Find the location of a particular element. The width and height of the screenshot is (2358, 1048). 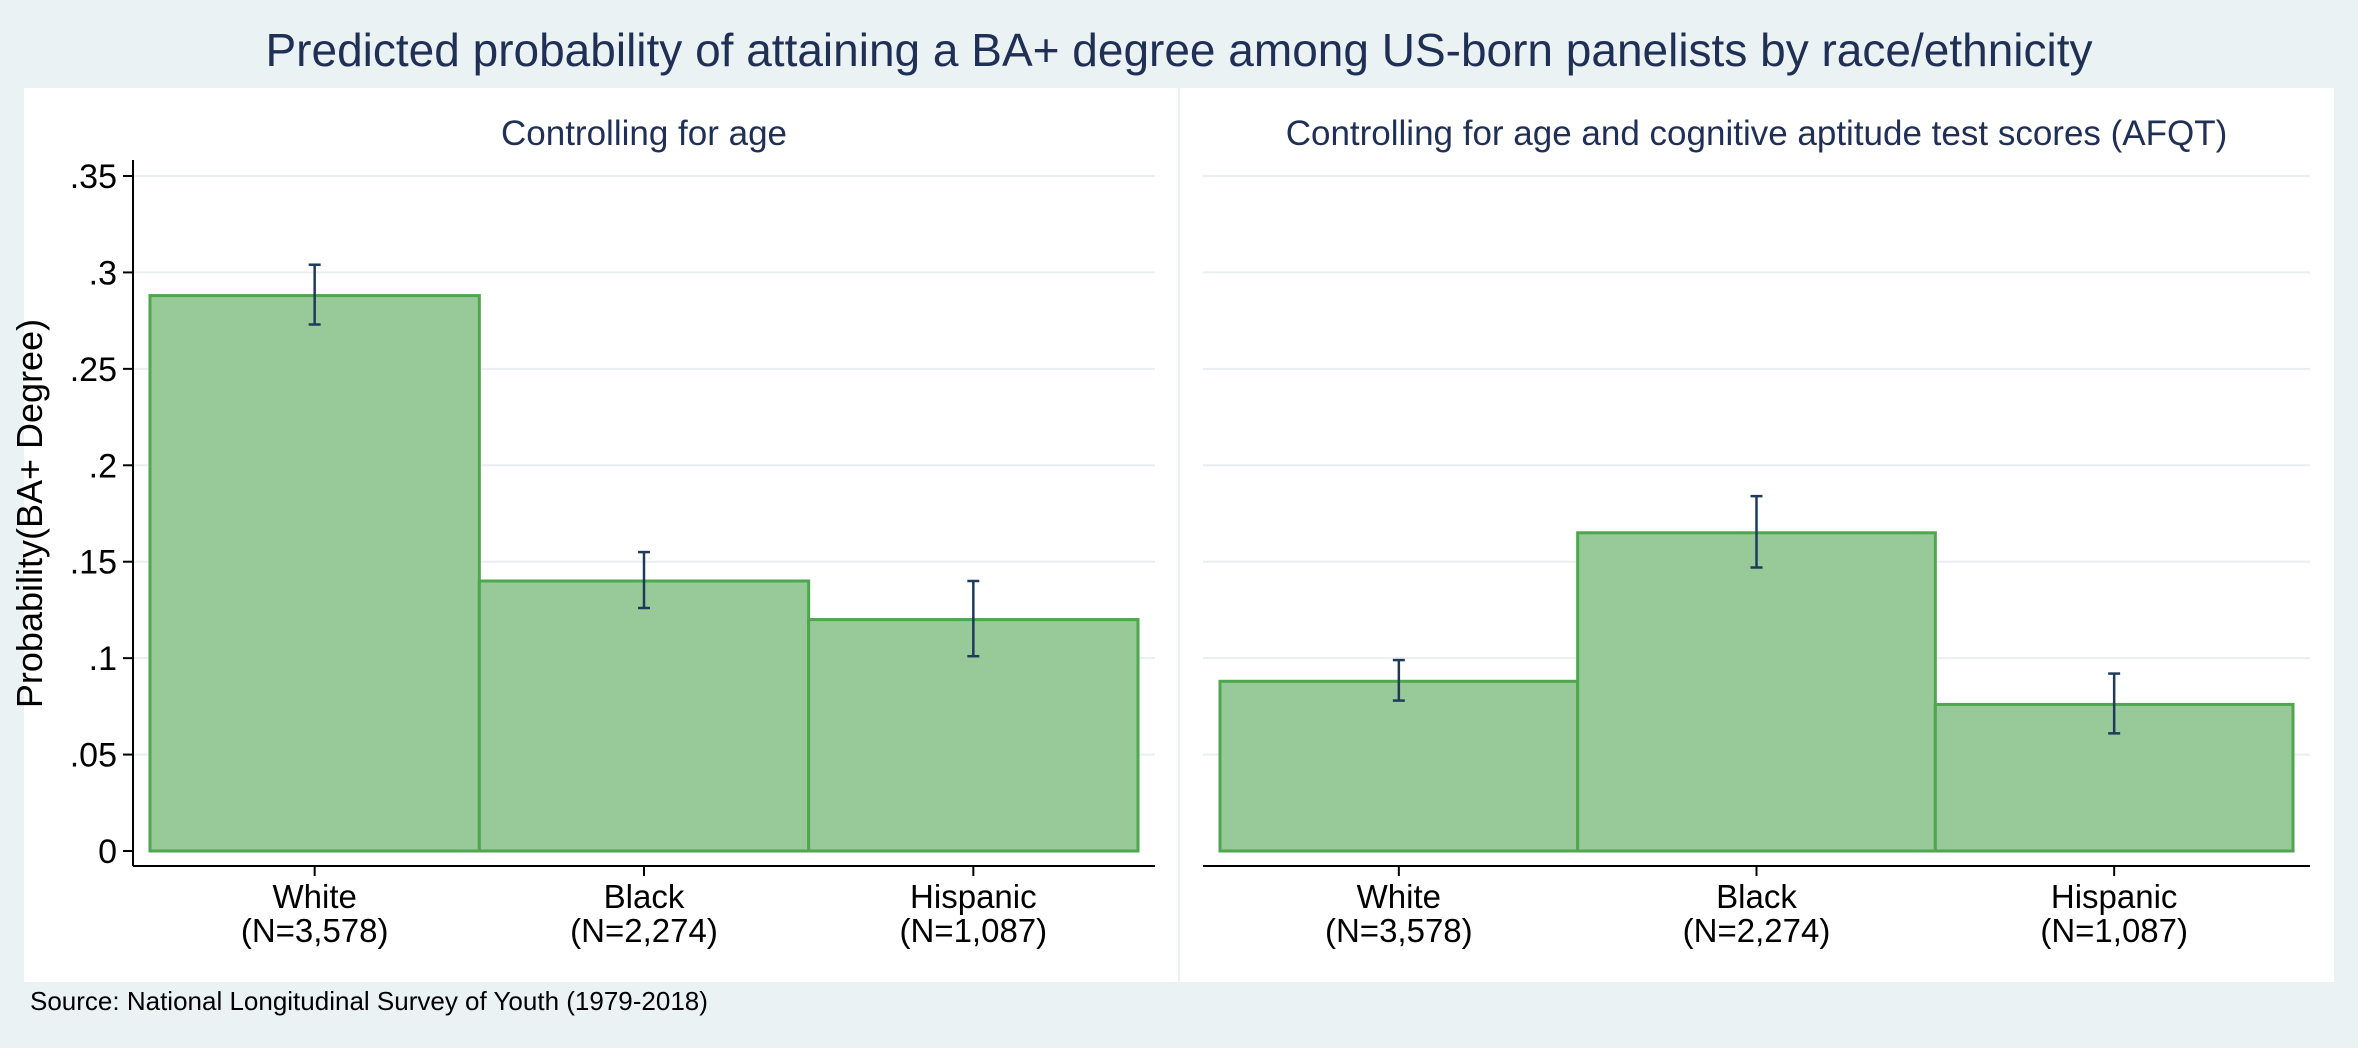

panel-title: Controlling for age is located at coordinates (644, 133).